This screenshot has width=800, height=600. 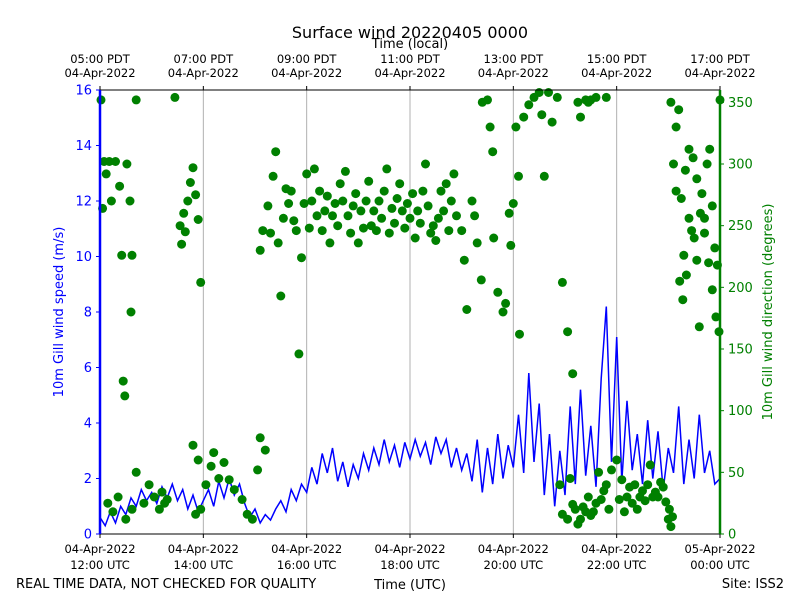 I want to click on bottom-tick-time-12: 12:00 UTC, so click(x=100, y=565).